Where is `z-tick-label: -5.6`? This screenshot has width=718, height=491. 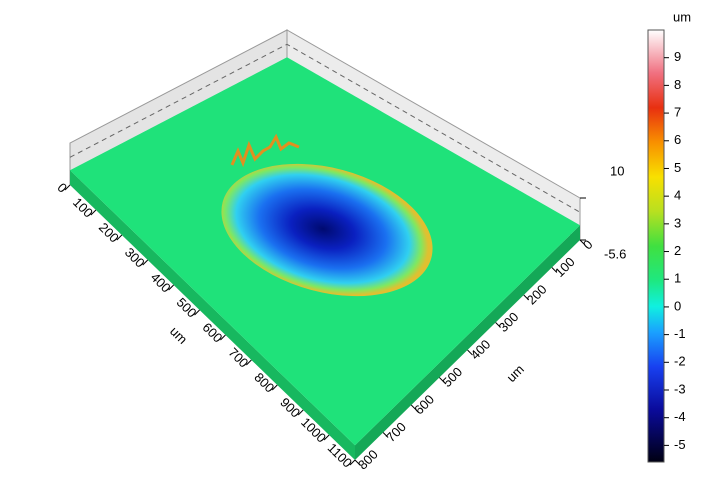 z-tick-label: -5.6 is located at coordinates (615, 253).